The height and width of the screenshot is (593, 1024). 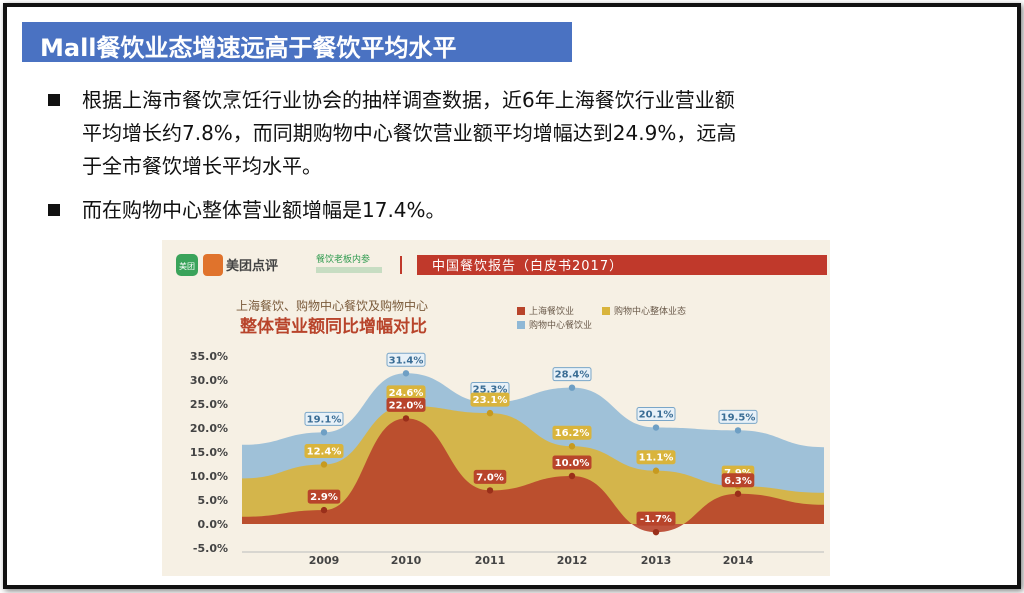 What do you see at coordinates (343, 259) in the screenshot?
I see `sub-brand: 餐饮老板内参` at bounding box center [343, 259].